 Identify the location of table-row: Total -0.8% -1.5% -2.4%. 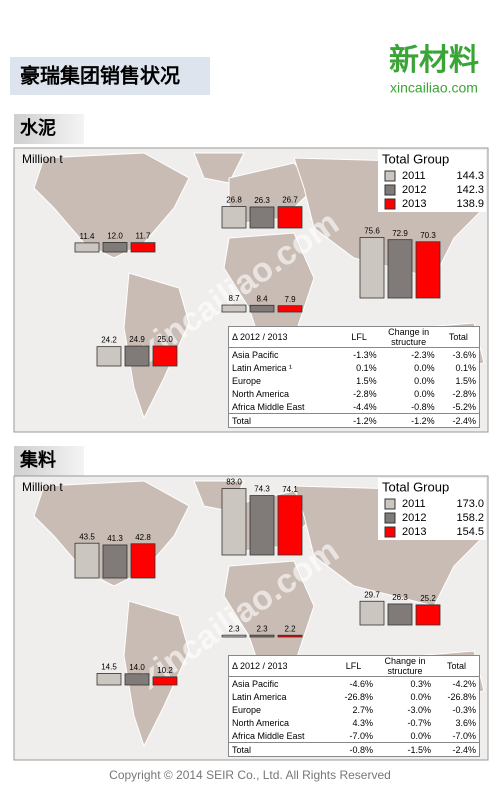
(354, 749).